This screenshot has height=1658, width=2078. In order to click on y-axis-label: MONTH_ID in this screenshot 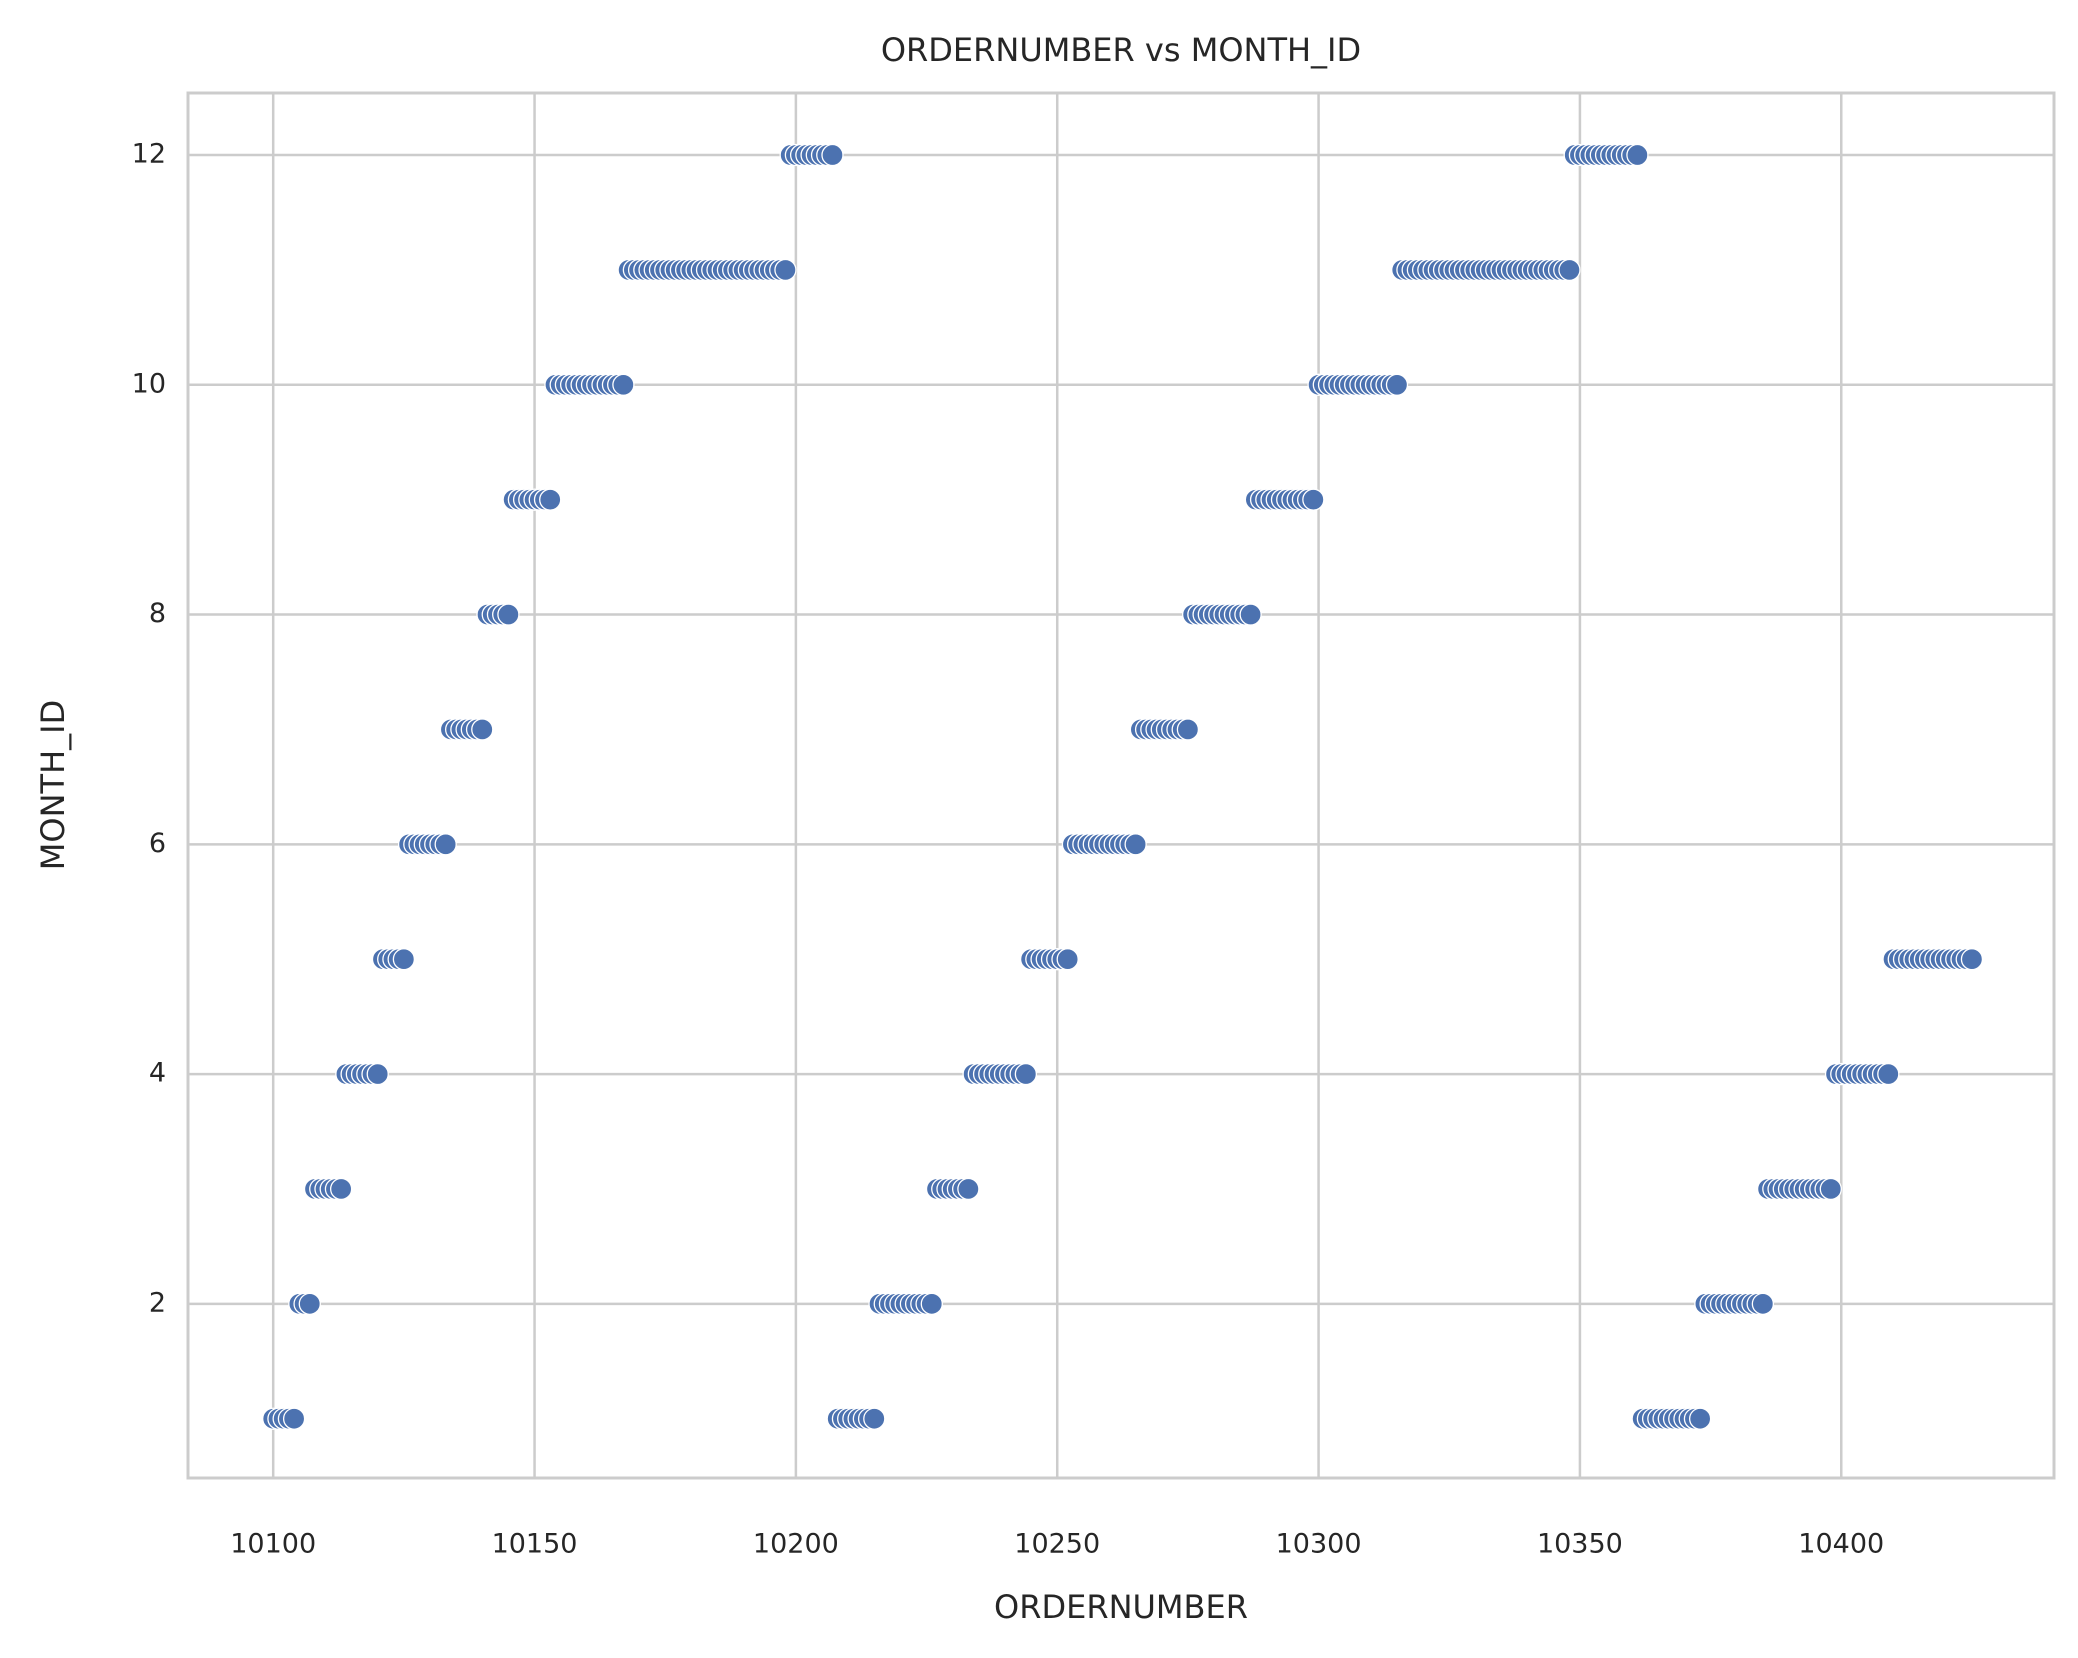, I will do `click(53, 785)`.